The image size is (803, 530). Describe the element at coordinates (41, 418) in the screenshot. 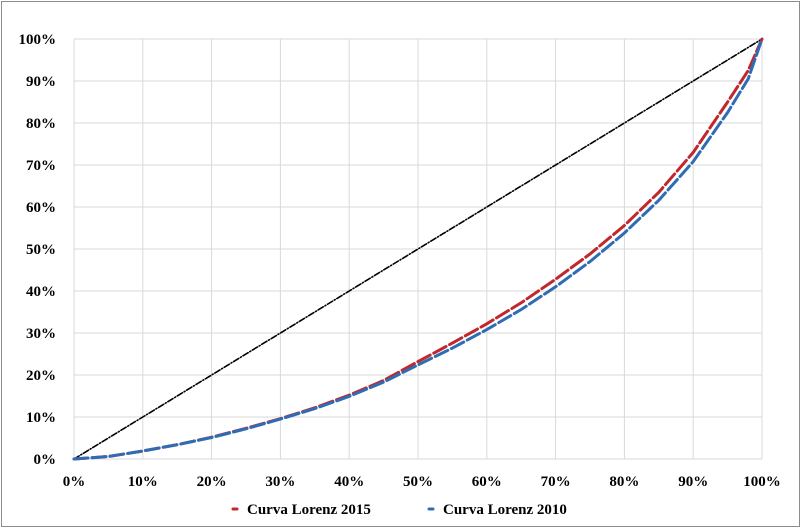

I see `y-tick-label: 10%` at that location.